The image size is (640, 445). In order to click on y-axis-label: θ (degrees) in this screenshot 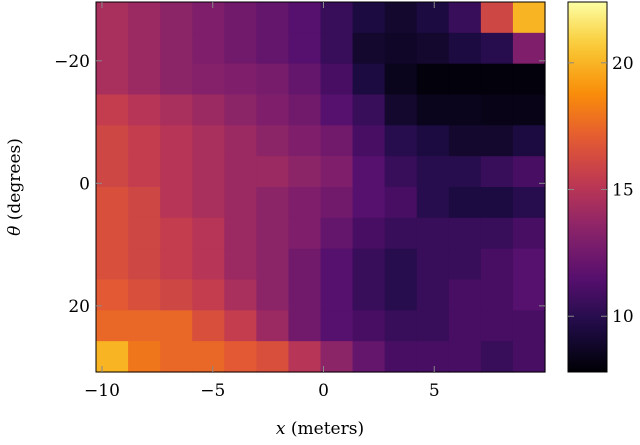, I will do `click(15, 187)`.